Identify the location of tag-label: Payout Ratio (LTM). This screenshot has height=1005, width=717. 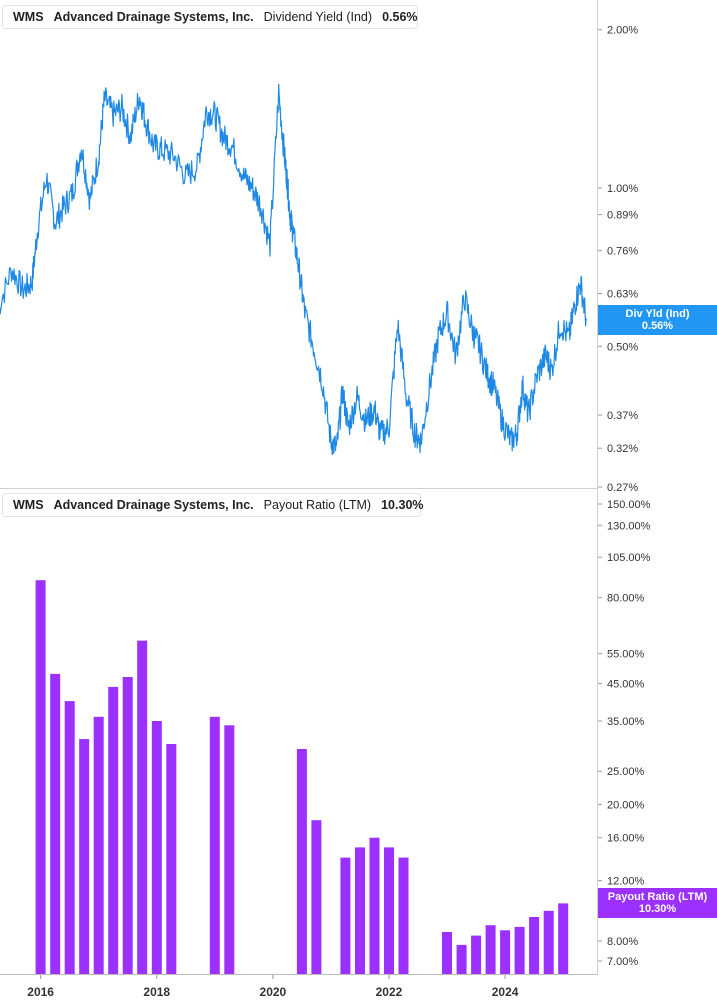
(657, 897).